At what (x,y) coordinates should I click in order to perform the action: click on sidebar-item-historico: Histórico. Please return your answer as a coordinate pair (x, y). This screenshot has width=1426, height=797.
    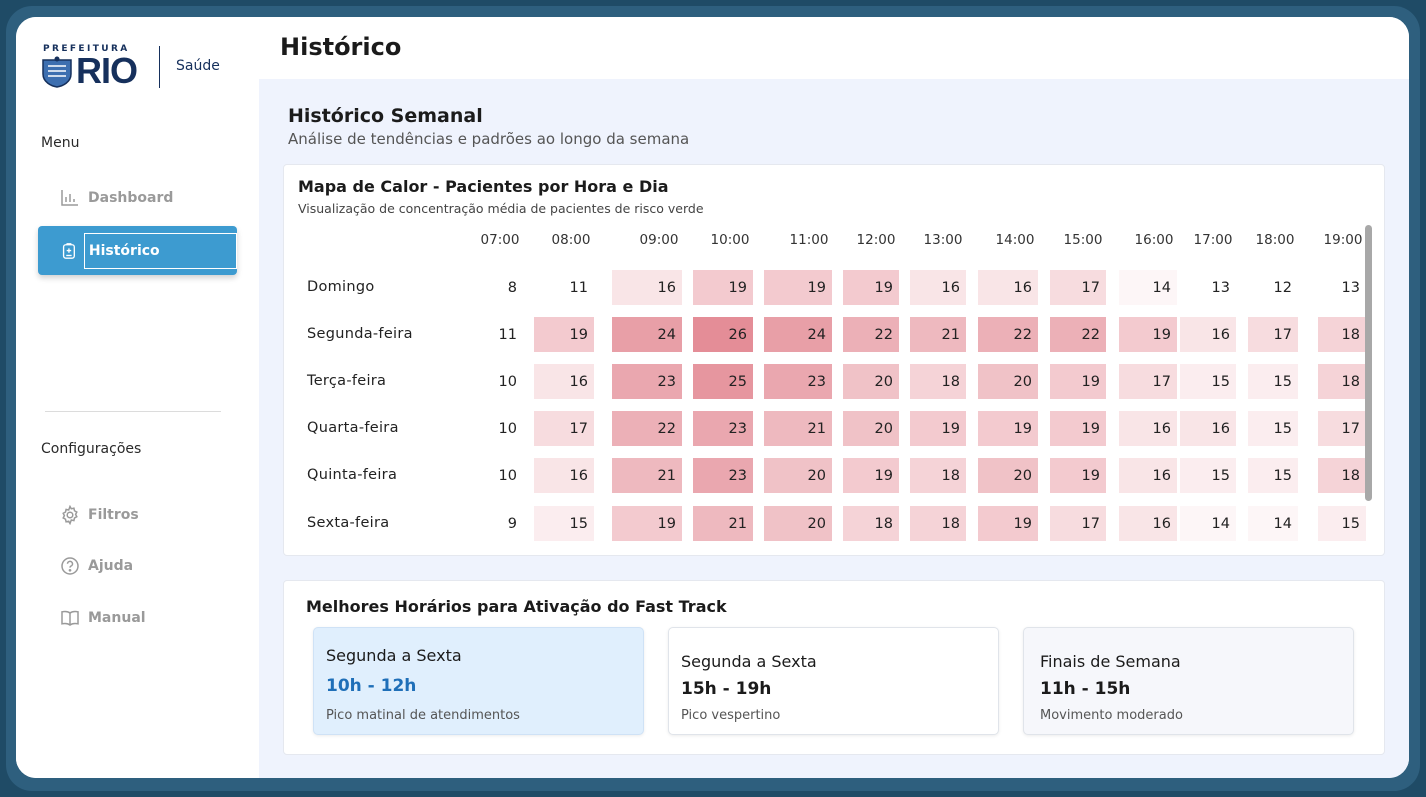
    Looking at the image, I should click on (137, 250).